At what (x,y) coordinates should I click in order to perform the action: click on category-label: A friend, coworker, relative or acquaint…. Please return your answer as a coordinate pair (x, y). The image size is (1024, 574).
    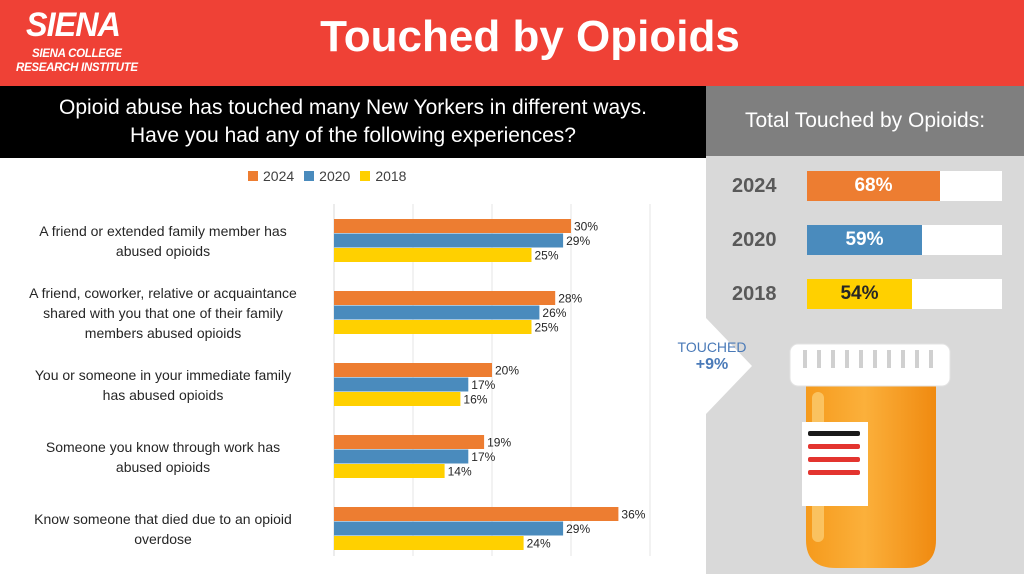
    Looking at the image, I should click on (163, 313).